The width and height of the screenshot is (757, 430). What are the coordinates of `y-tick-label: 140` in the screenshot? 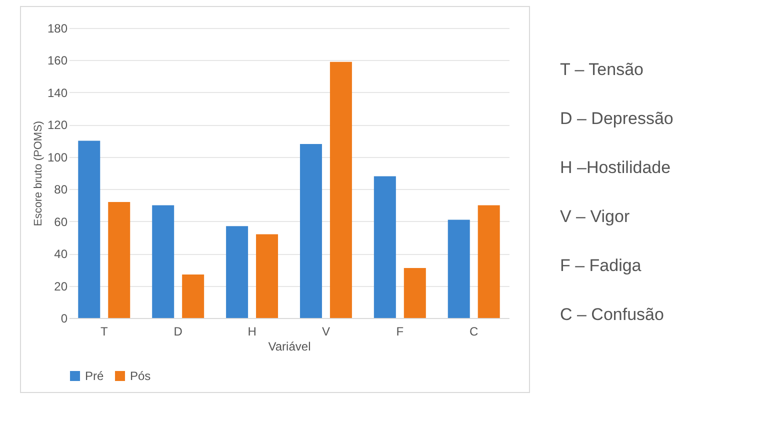 It's located at (57, 93).